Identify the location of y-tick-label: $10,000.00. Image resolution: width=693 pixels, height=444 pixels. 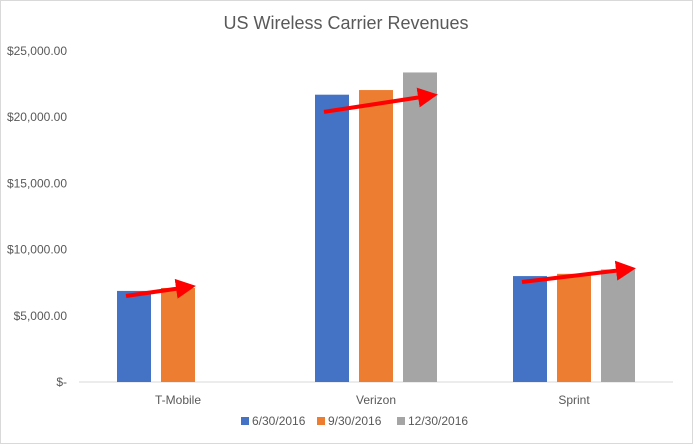
(37, 250).